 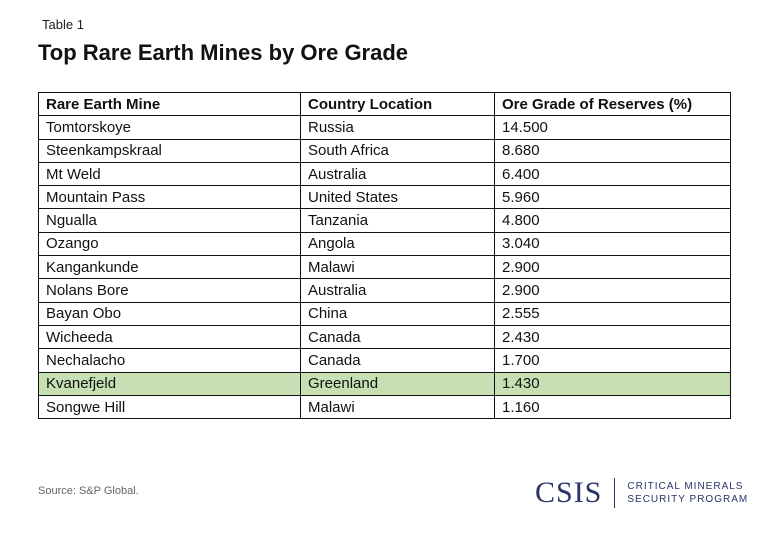 I want to click on table-row: Nechalacho Canada 1.700, so click(x=384, y=360).